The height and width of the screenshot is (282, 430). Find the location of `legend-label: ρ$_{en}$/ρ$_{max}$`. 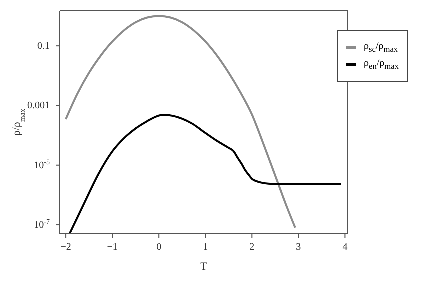

legend-label: ρ$_{en}$/ρ$_{max}$ is located at coordinates (381, 64).